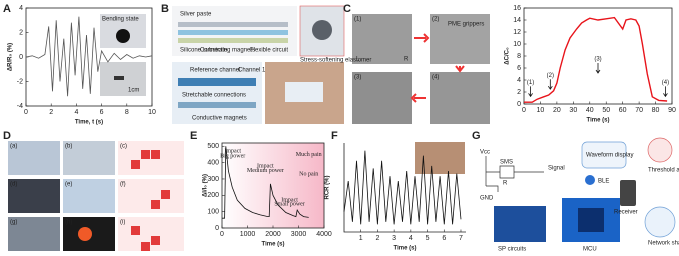  What do you see at coordinates (591, 220) in the screenshot?
I see `chip-core` at bounding box center [591, 220].